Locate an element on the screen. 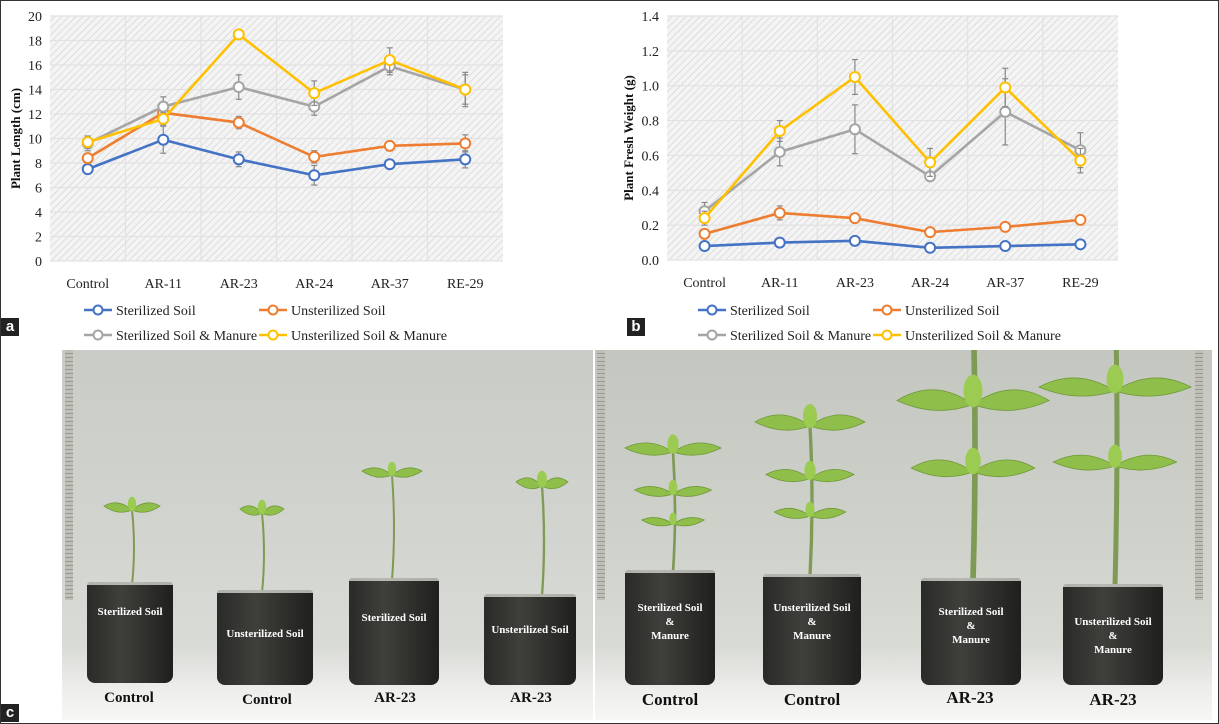 This screenshot has height=724, width=1219. y-tick-label: 14 is located at coordinates (35, 91).